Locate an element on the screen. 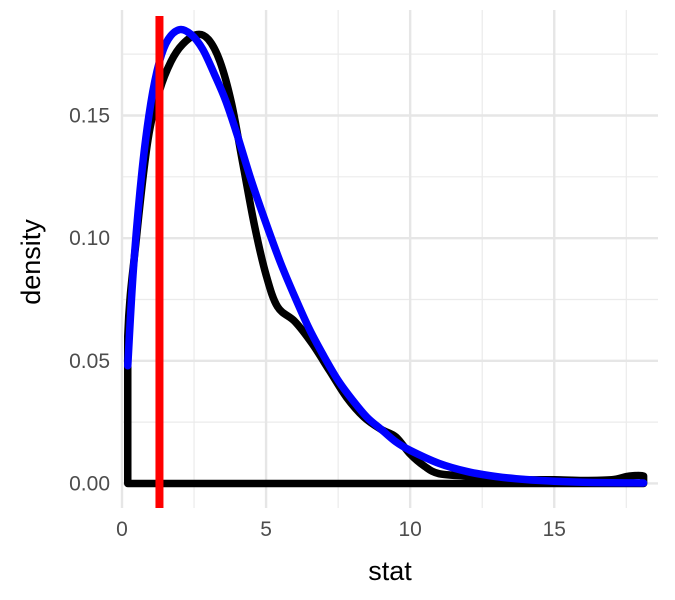  y-tick-label: 0.05 is located at coordinates (89, 361).